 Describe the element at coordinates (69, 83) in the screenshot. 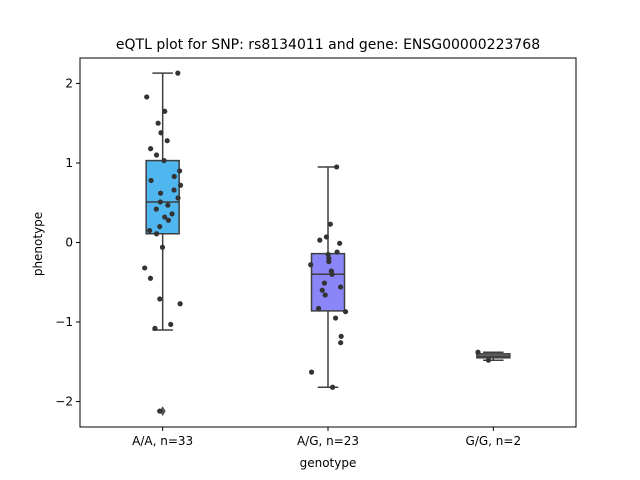

I see `y-tick-label: 2` at that location.